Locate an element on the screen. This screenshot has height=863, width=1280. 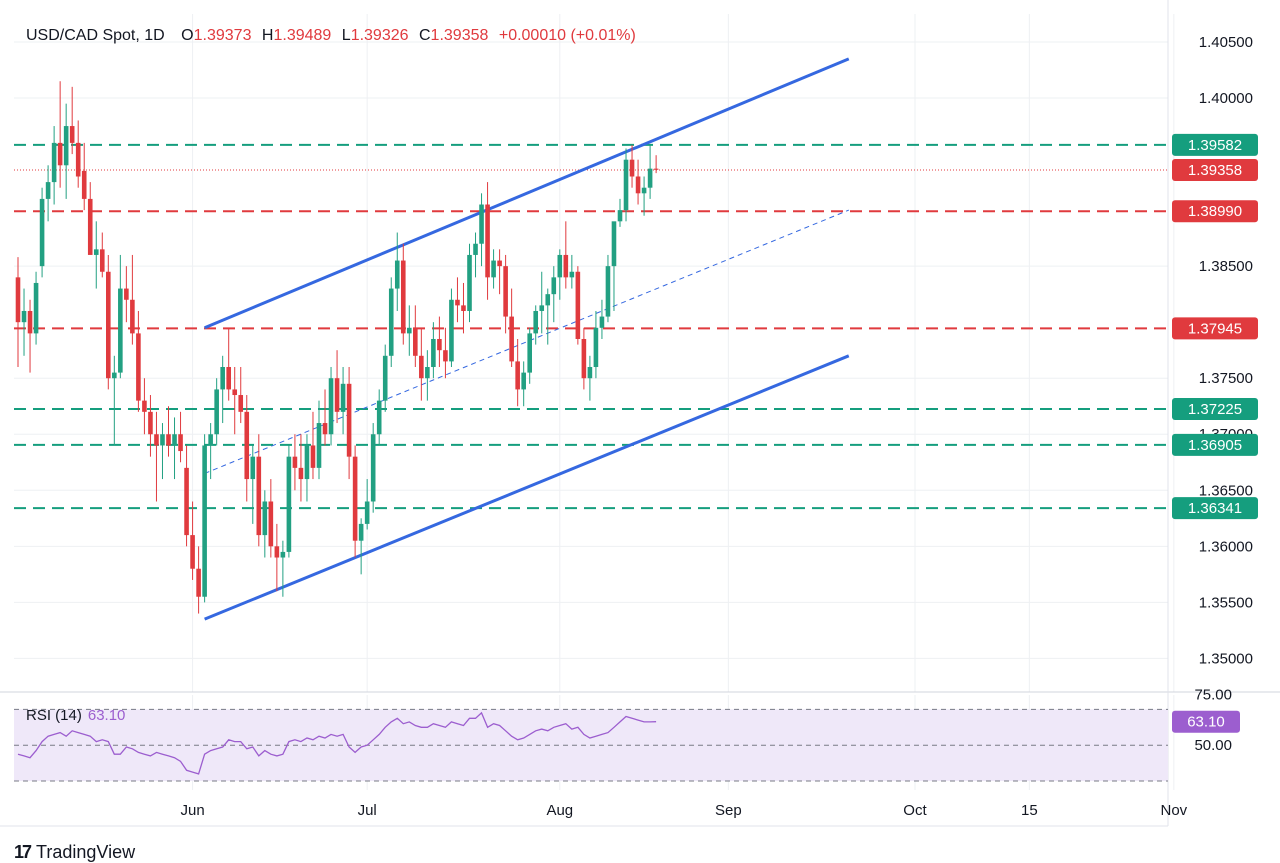
rsi-tick-label: 50.00 is located at coordinates (1213, 745).